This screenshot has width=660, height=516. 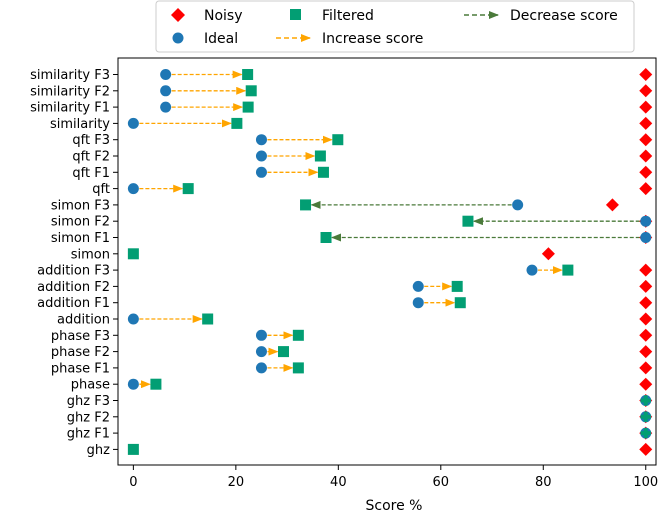 What do you see at coordinates (88, 434) in the screenshot?
I see `y-tick-label-ghz-f1: ghz F1` at bounding box center [88, 434].